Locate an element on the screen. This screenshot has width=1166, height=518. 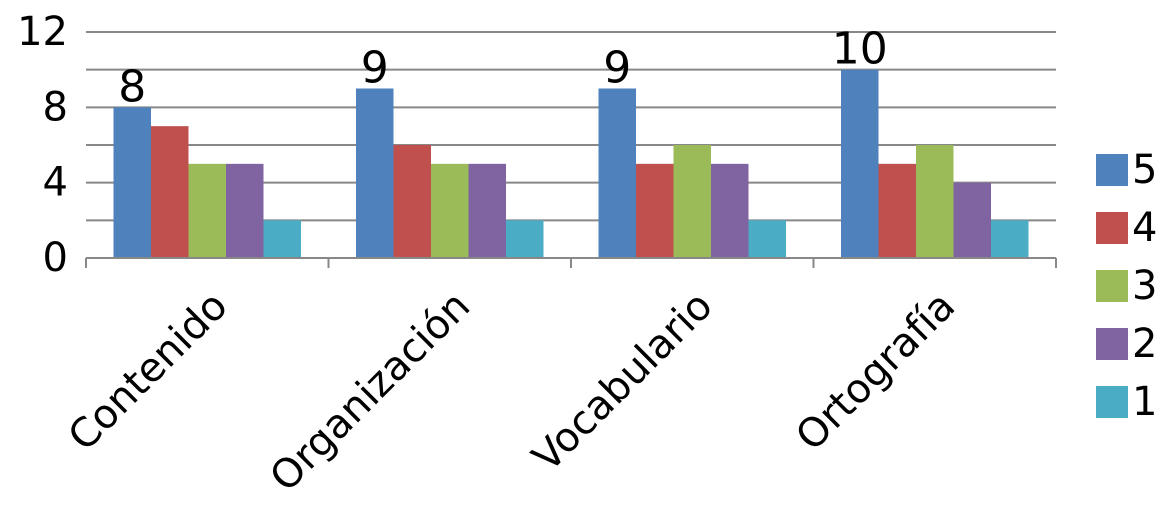
legend: 5 4 3 2 1 is located at coordinates (1126, 286).